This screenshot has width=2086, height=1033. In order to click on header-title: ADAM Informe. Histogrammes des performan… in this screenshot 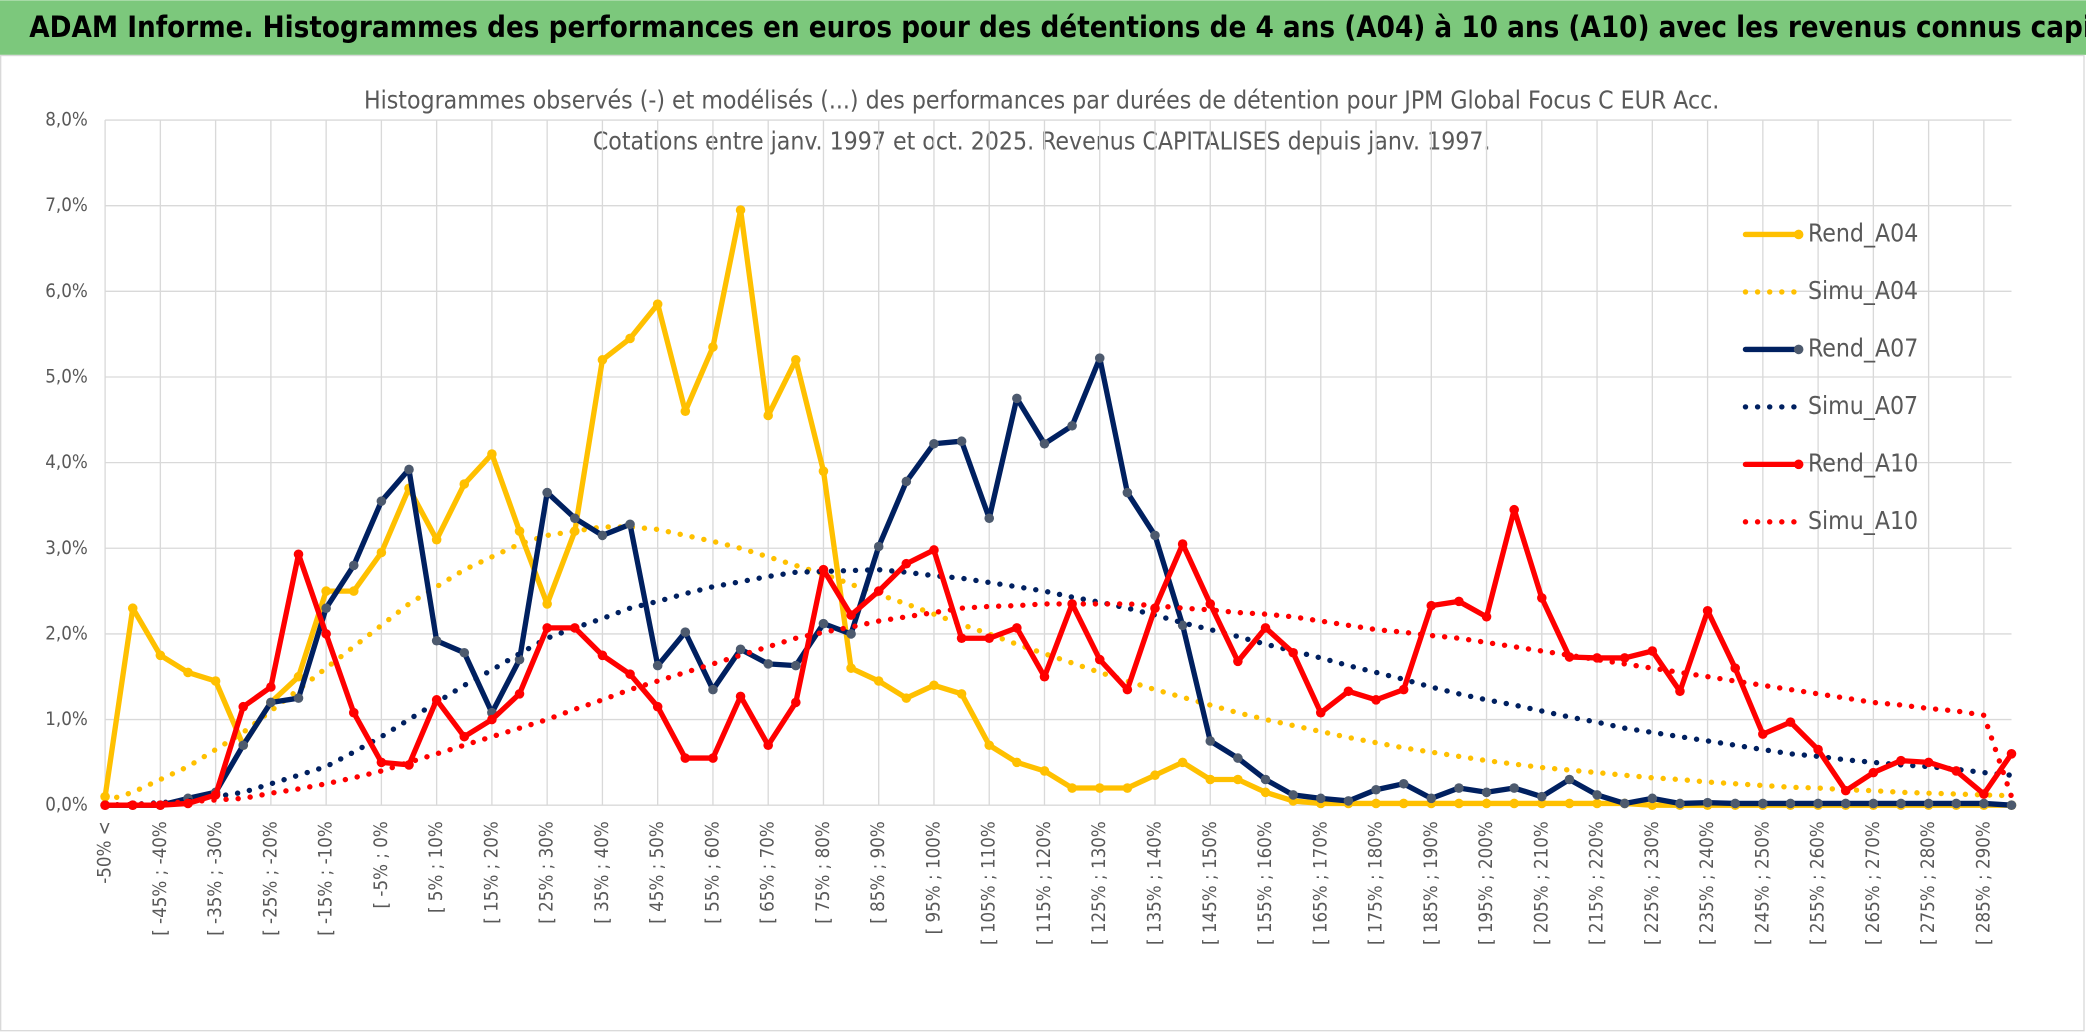, I will do `click(1057, 27)`.